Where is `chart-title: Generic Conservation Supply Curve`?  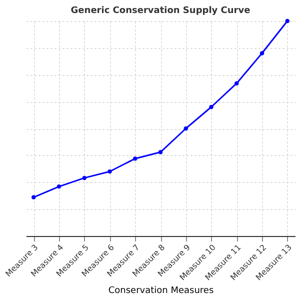 chart-title: Generic Conservation Supply Curve is located at coordinates (160, 11).